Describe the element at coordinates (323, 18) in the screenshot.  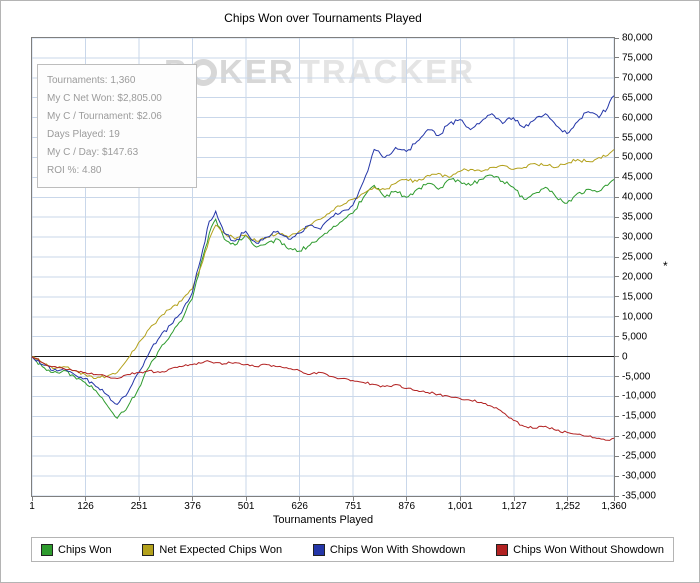
I see `chart-title: Chips Won over Tournaments Played` at that location.